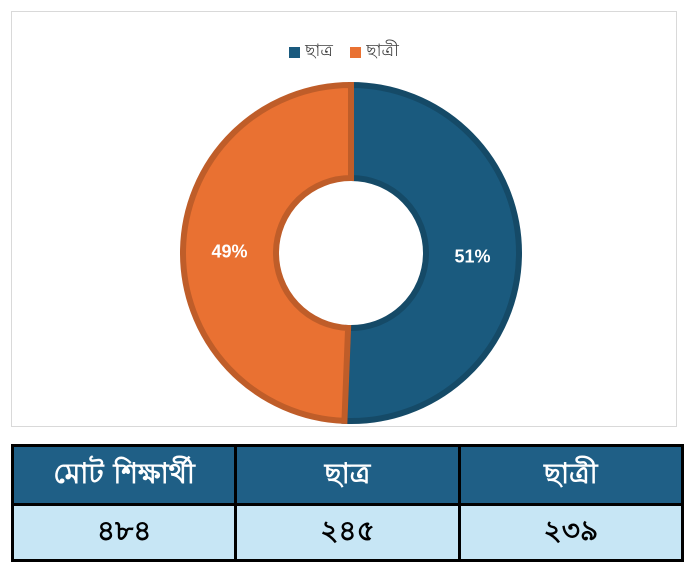  I want to click on legend-label-girls: ছাত্রী, so click(382, 51).